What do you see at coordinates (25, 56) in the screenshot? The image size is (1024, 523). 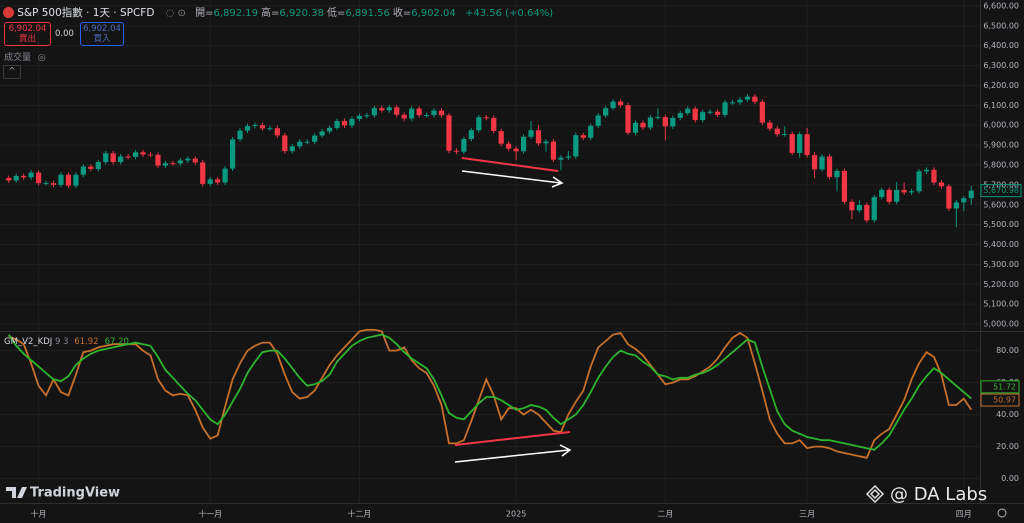 I see `volume-row: 成交量 ◎` at bounding box center [25, 56].